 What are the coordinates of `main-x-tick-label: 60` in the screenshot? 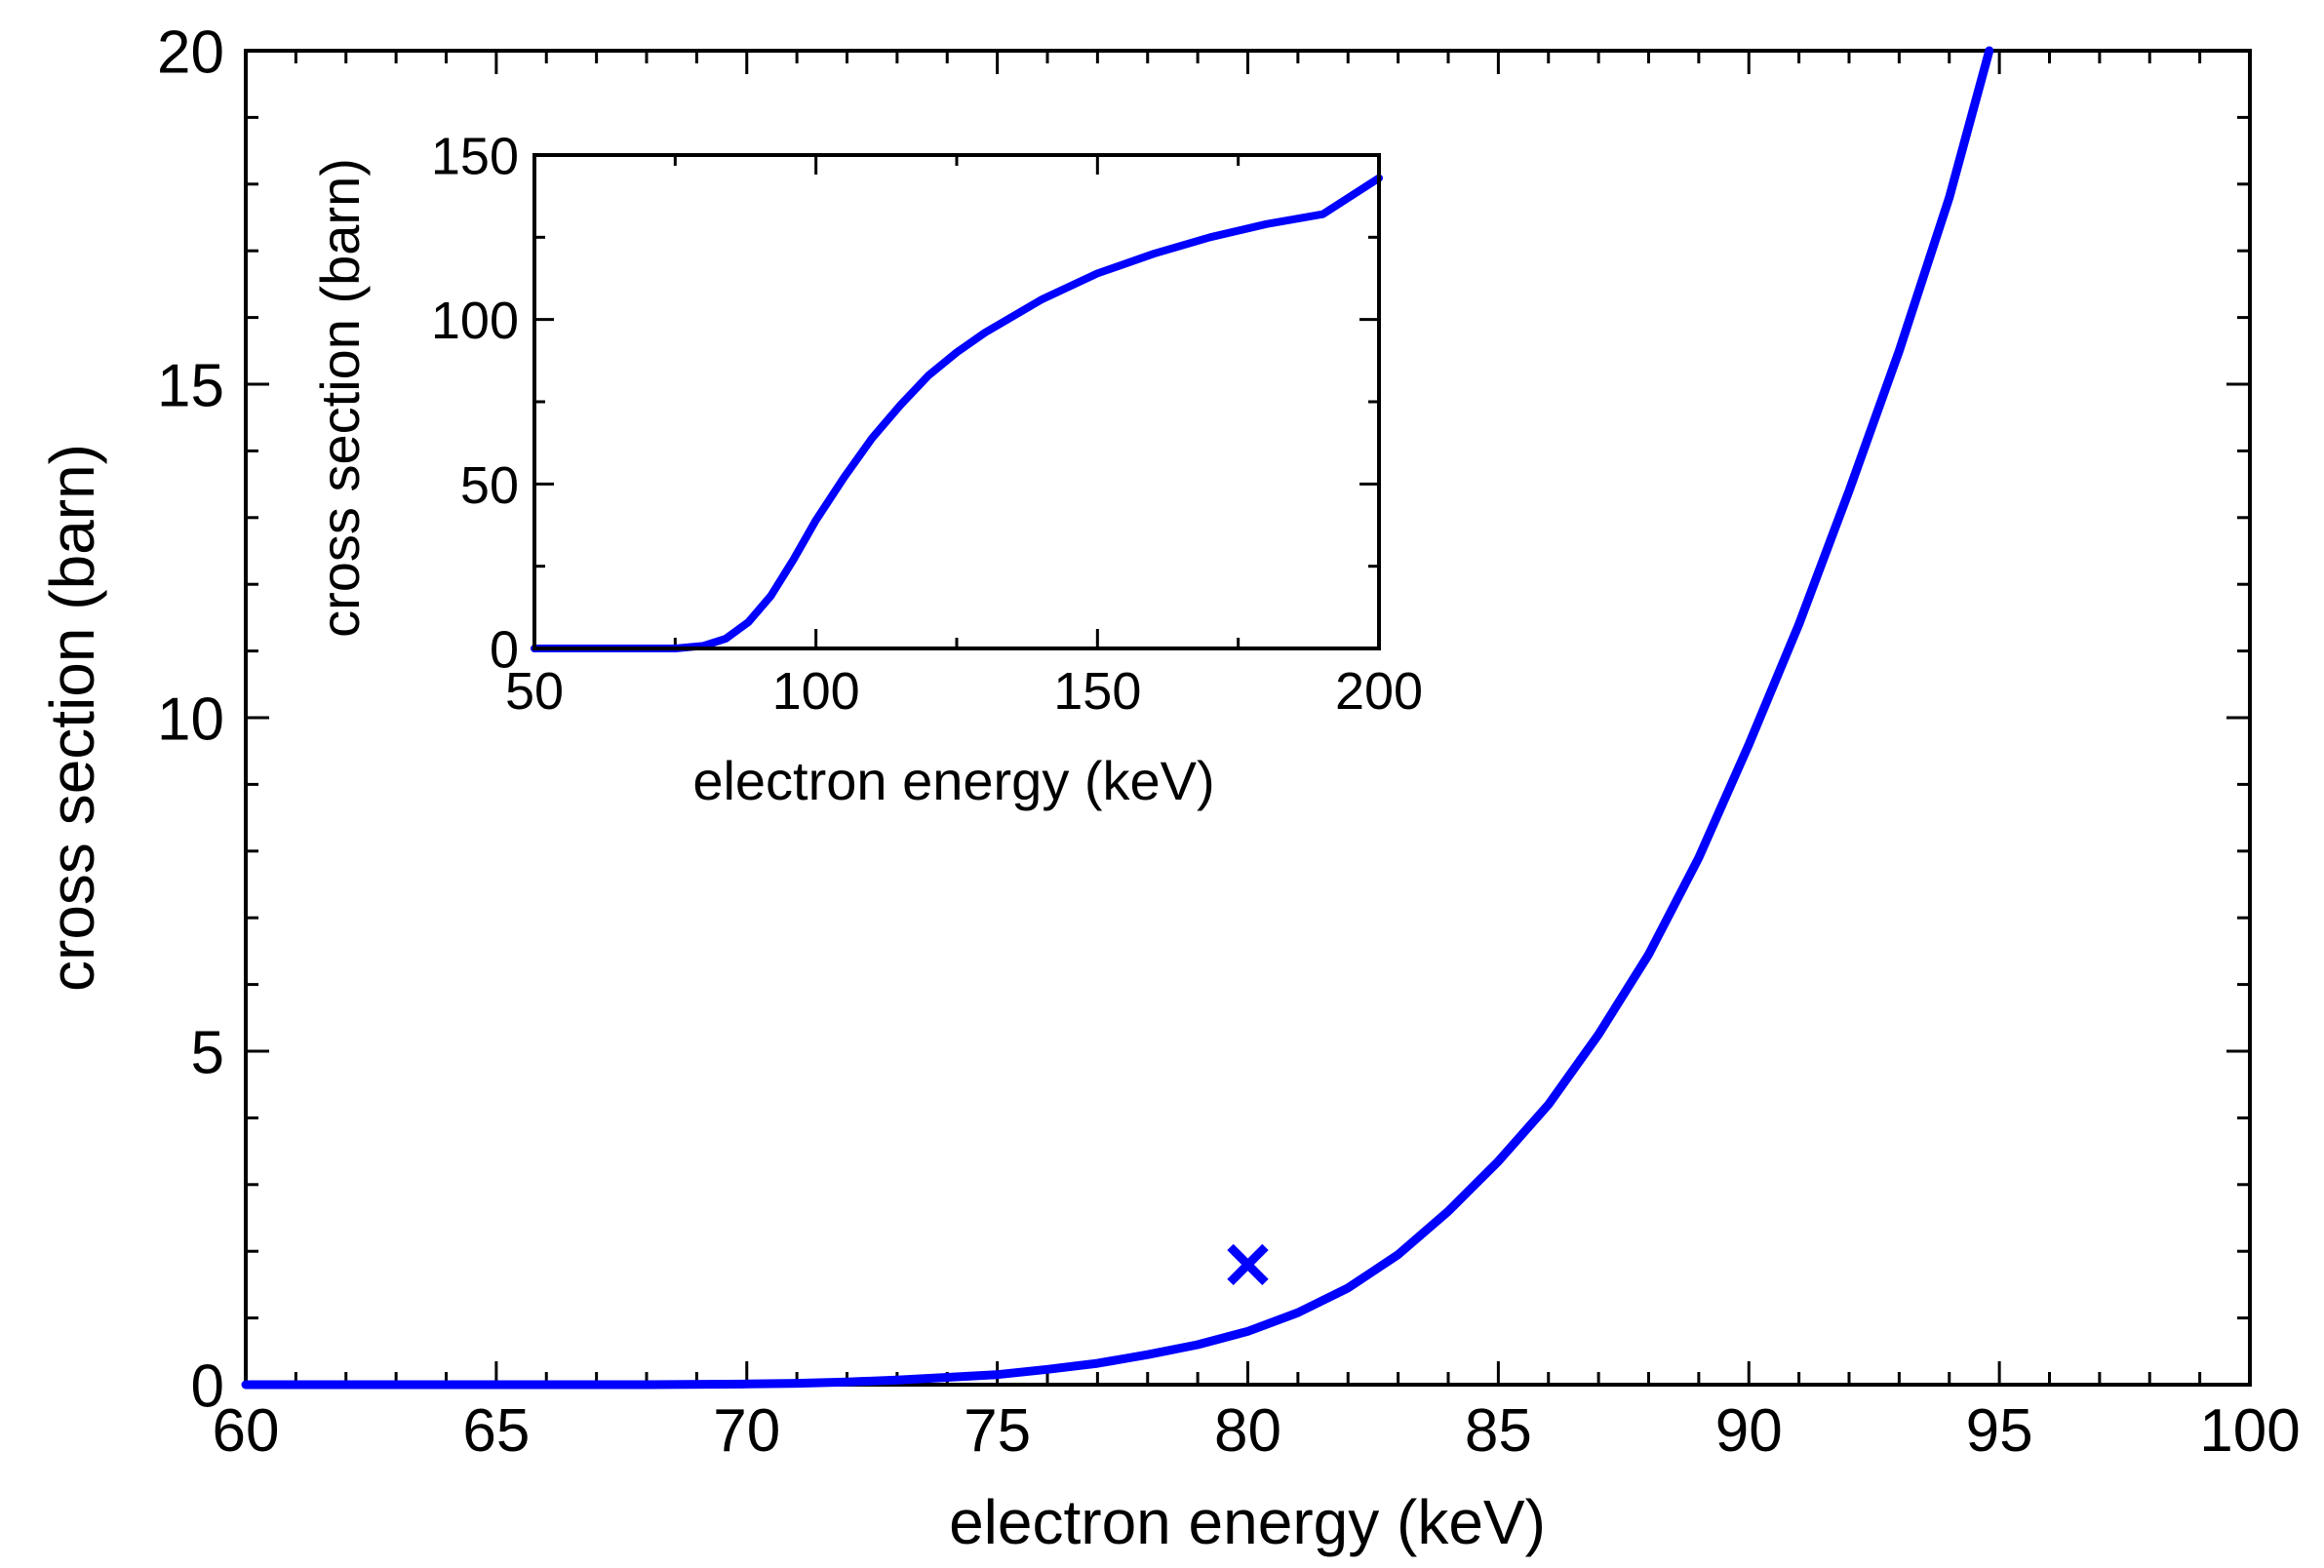 It's located at (246, 1431).